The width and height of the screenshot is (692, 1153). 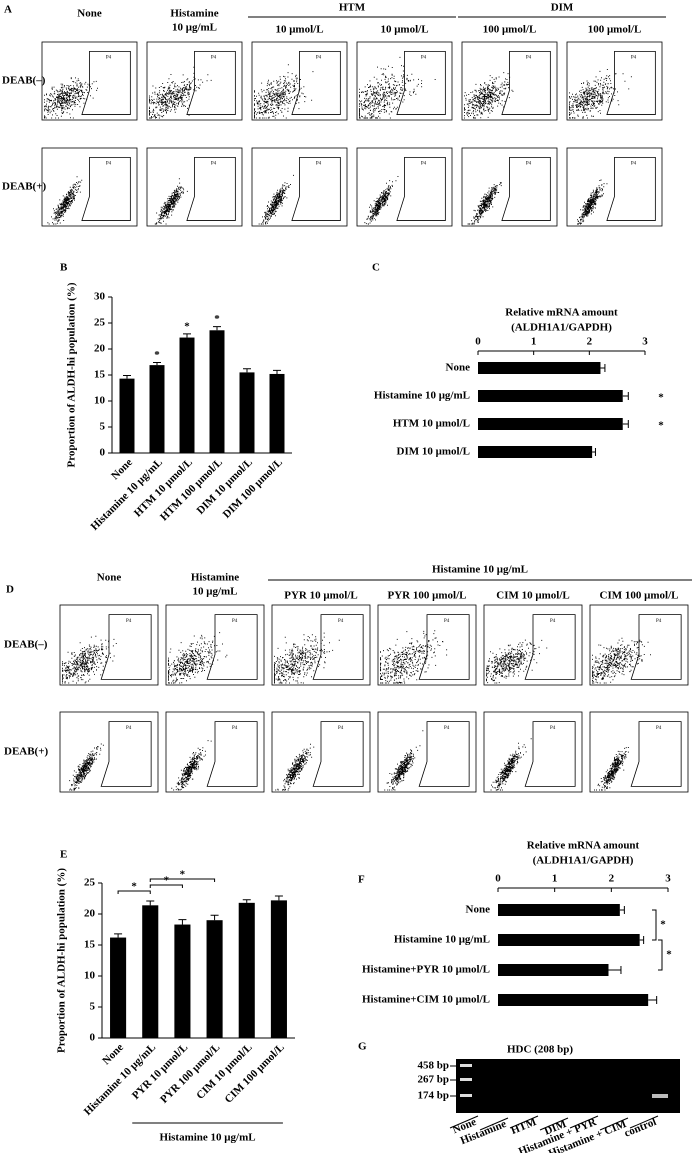 What do you see at coordinates (433, 452) in the screenshot?
I see `y-tick-label: DIM 10 μmol/L` at bounding box center [433, 452].